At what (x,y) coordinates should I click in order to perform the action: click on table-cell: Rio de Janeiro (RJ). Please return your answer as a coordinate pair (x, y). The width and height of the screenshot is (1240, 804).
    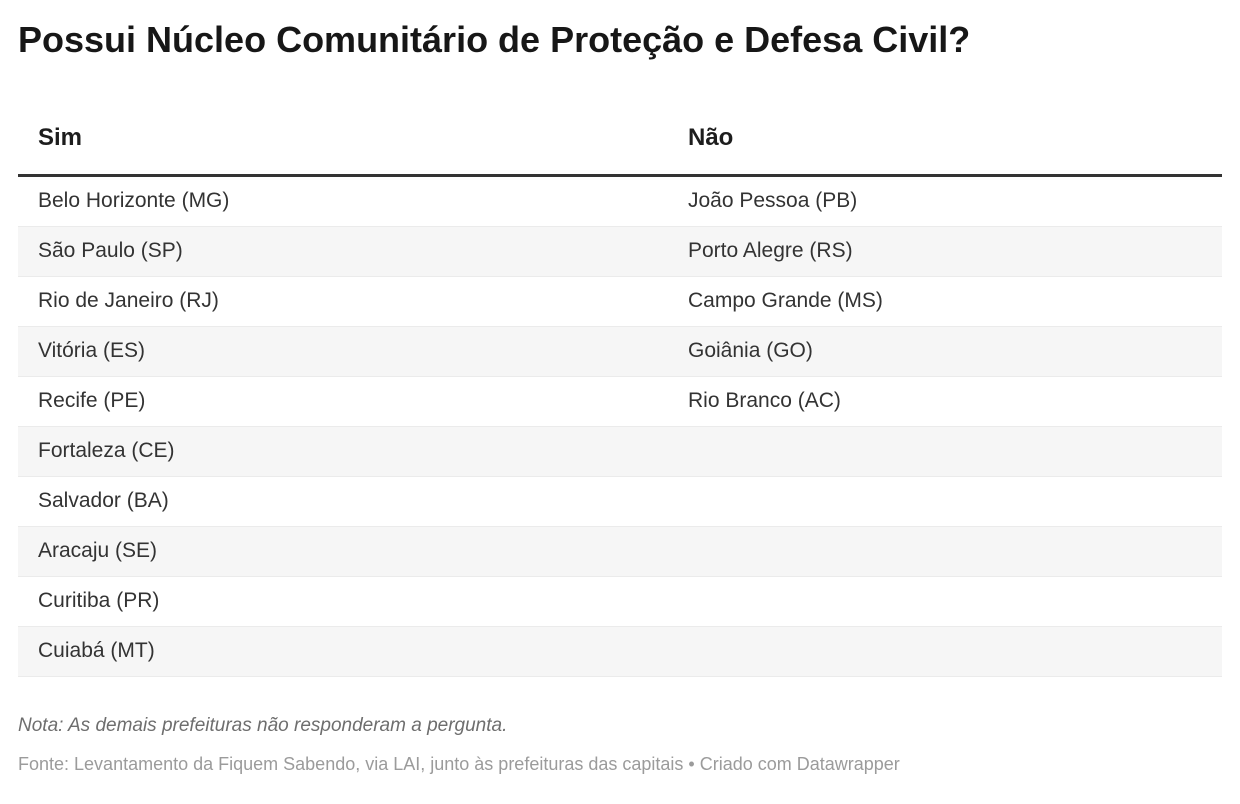
    Looking at the image, I should click on (343, 301).